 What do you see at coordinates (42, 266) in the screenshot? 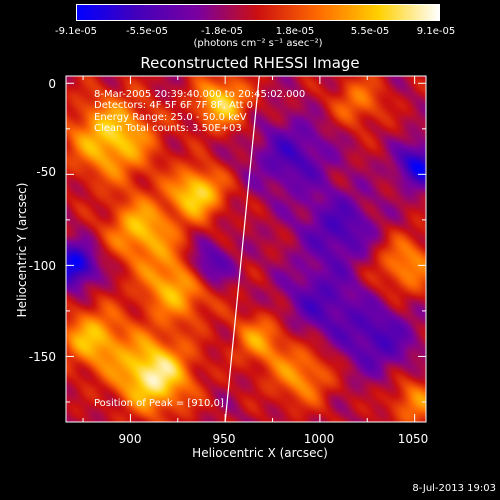
I see `y-tick-label: -100` at bounding box center [42, 266].